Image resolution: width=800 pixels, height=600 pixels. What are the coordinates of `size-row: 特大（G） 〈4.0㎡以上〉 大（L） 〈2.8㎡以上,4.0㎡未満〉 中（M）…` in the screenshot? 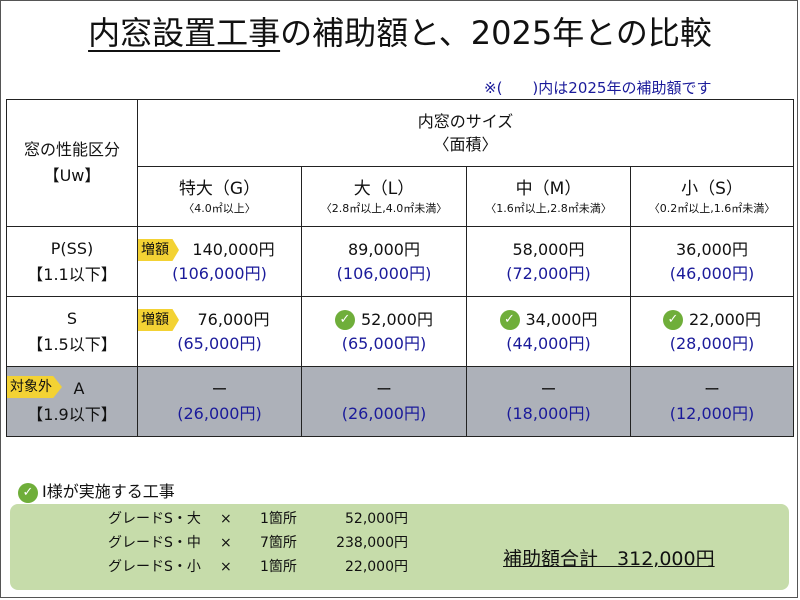 It's located at (400, 196).